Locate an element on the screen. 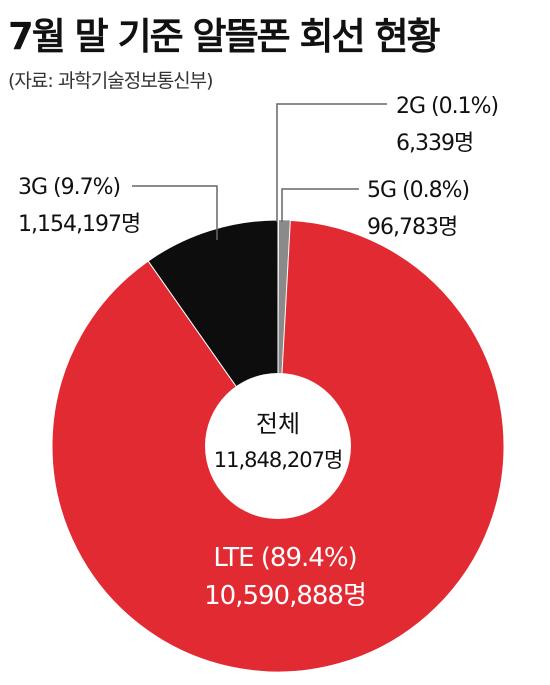 The height and width of the screenshot is (685, 550). center-label: 전체 is located at coordinates (278, 424).